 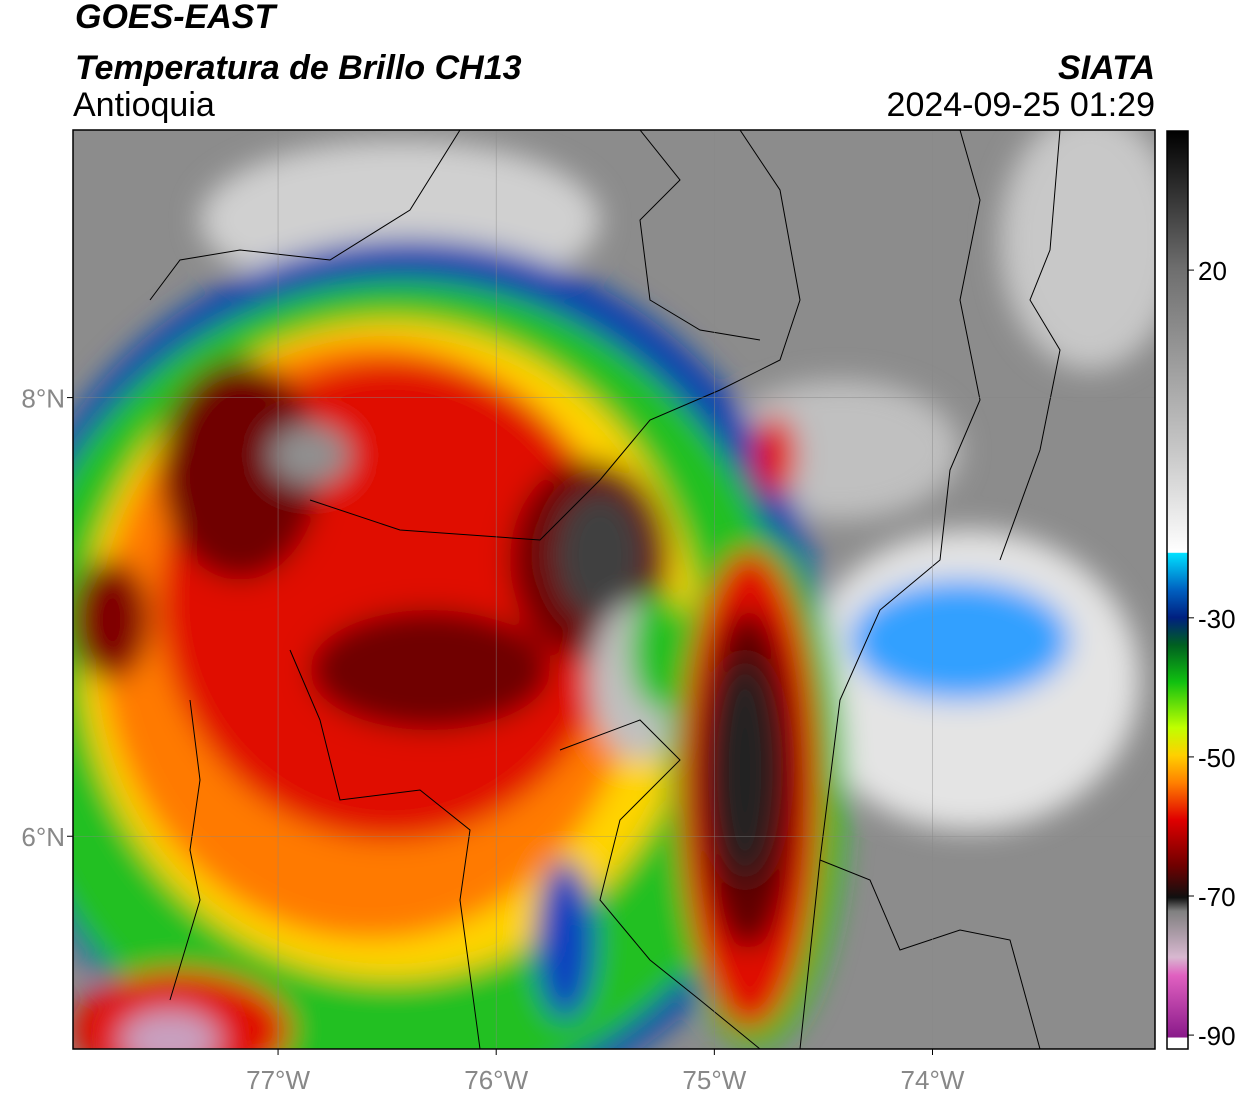 I want to click on title: GOES-EAST, so click(x=176, y=18).